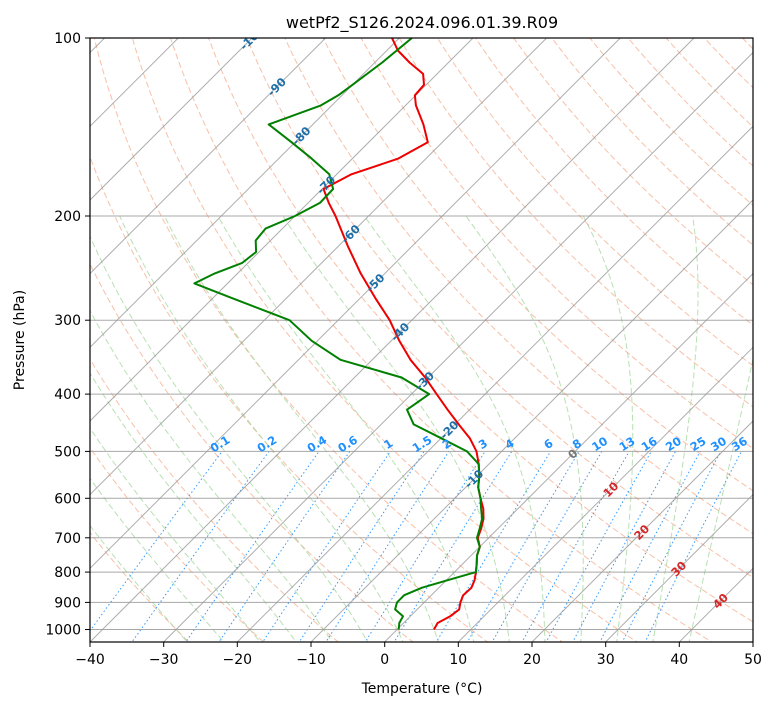 The height and width of the screenshot is (708, 775). Describe the element at coordinates (606, 660) in the screenshot. I see `x-tick-label: 30` at that location.